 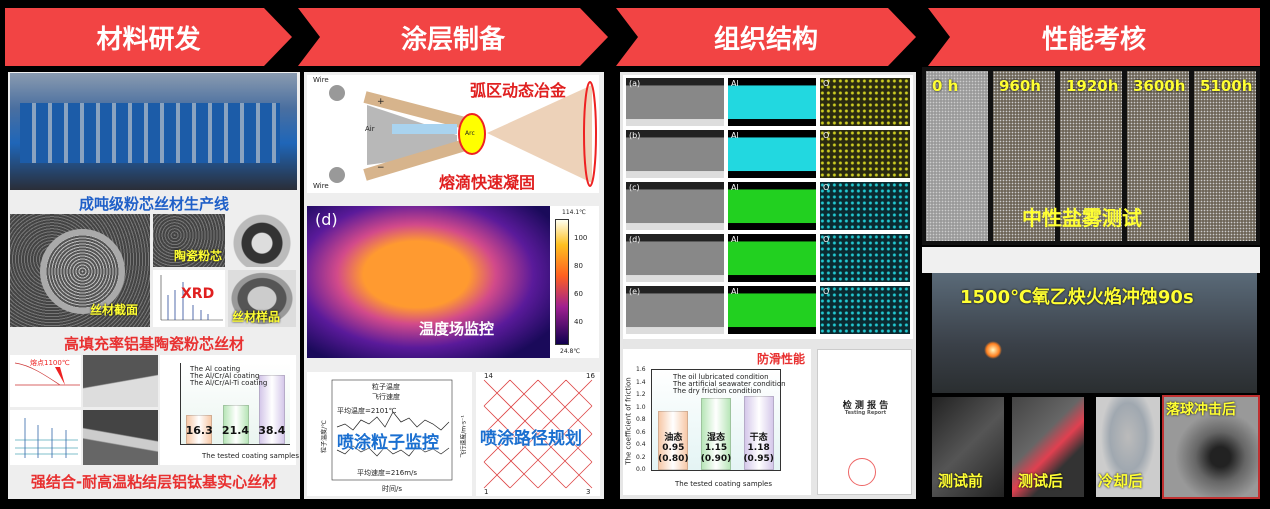 What do you see at coordinates (80, 270) in the screenshot?
I see `wire-cross-section-image: 丝材截面` at bounding box center [80, 270].